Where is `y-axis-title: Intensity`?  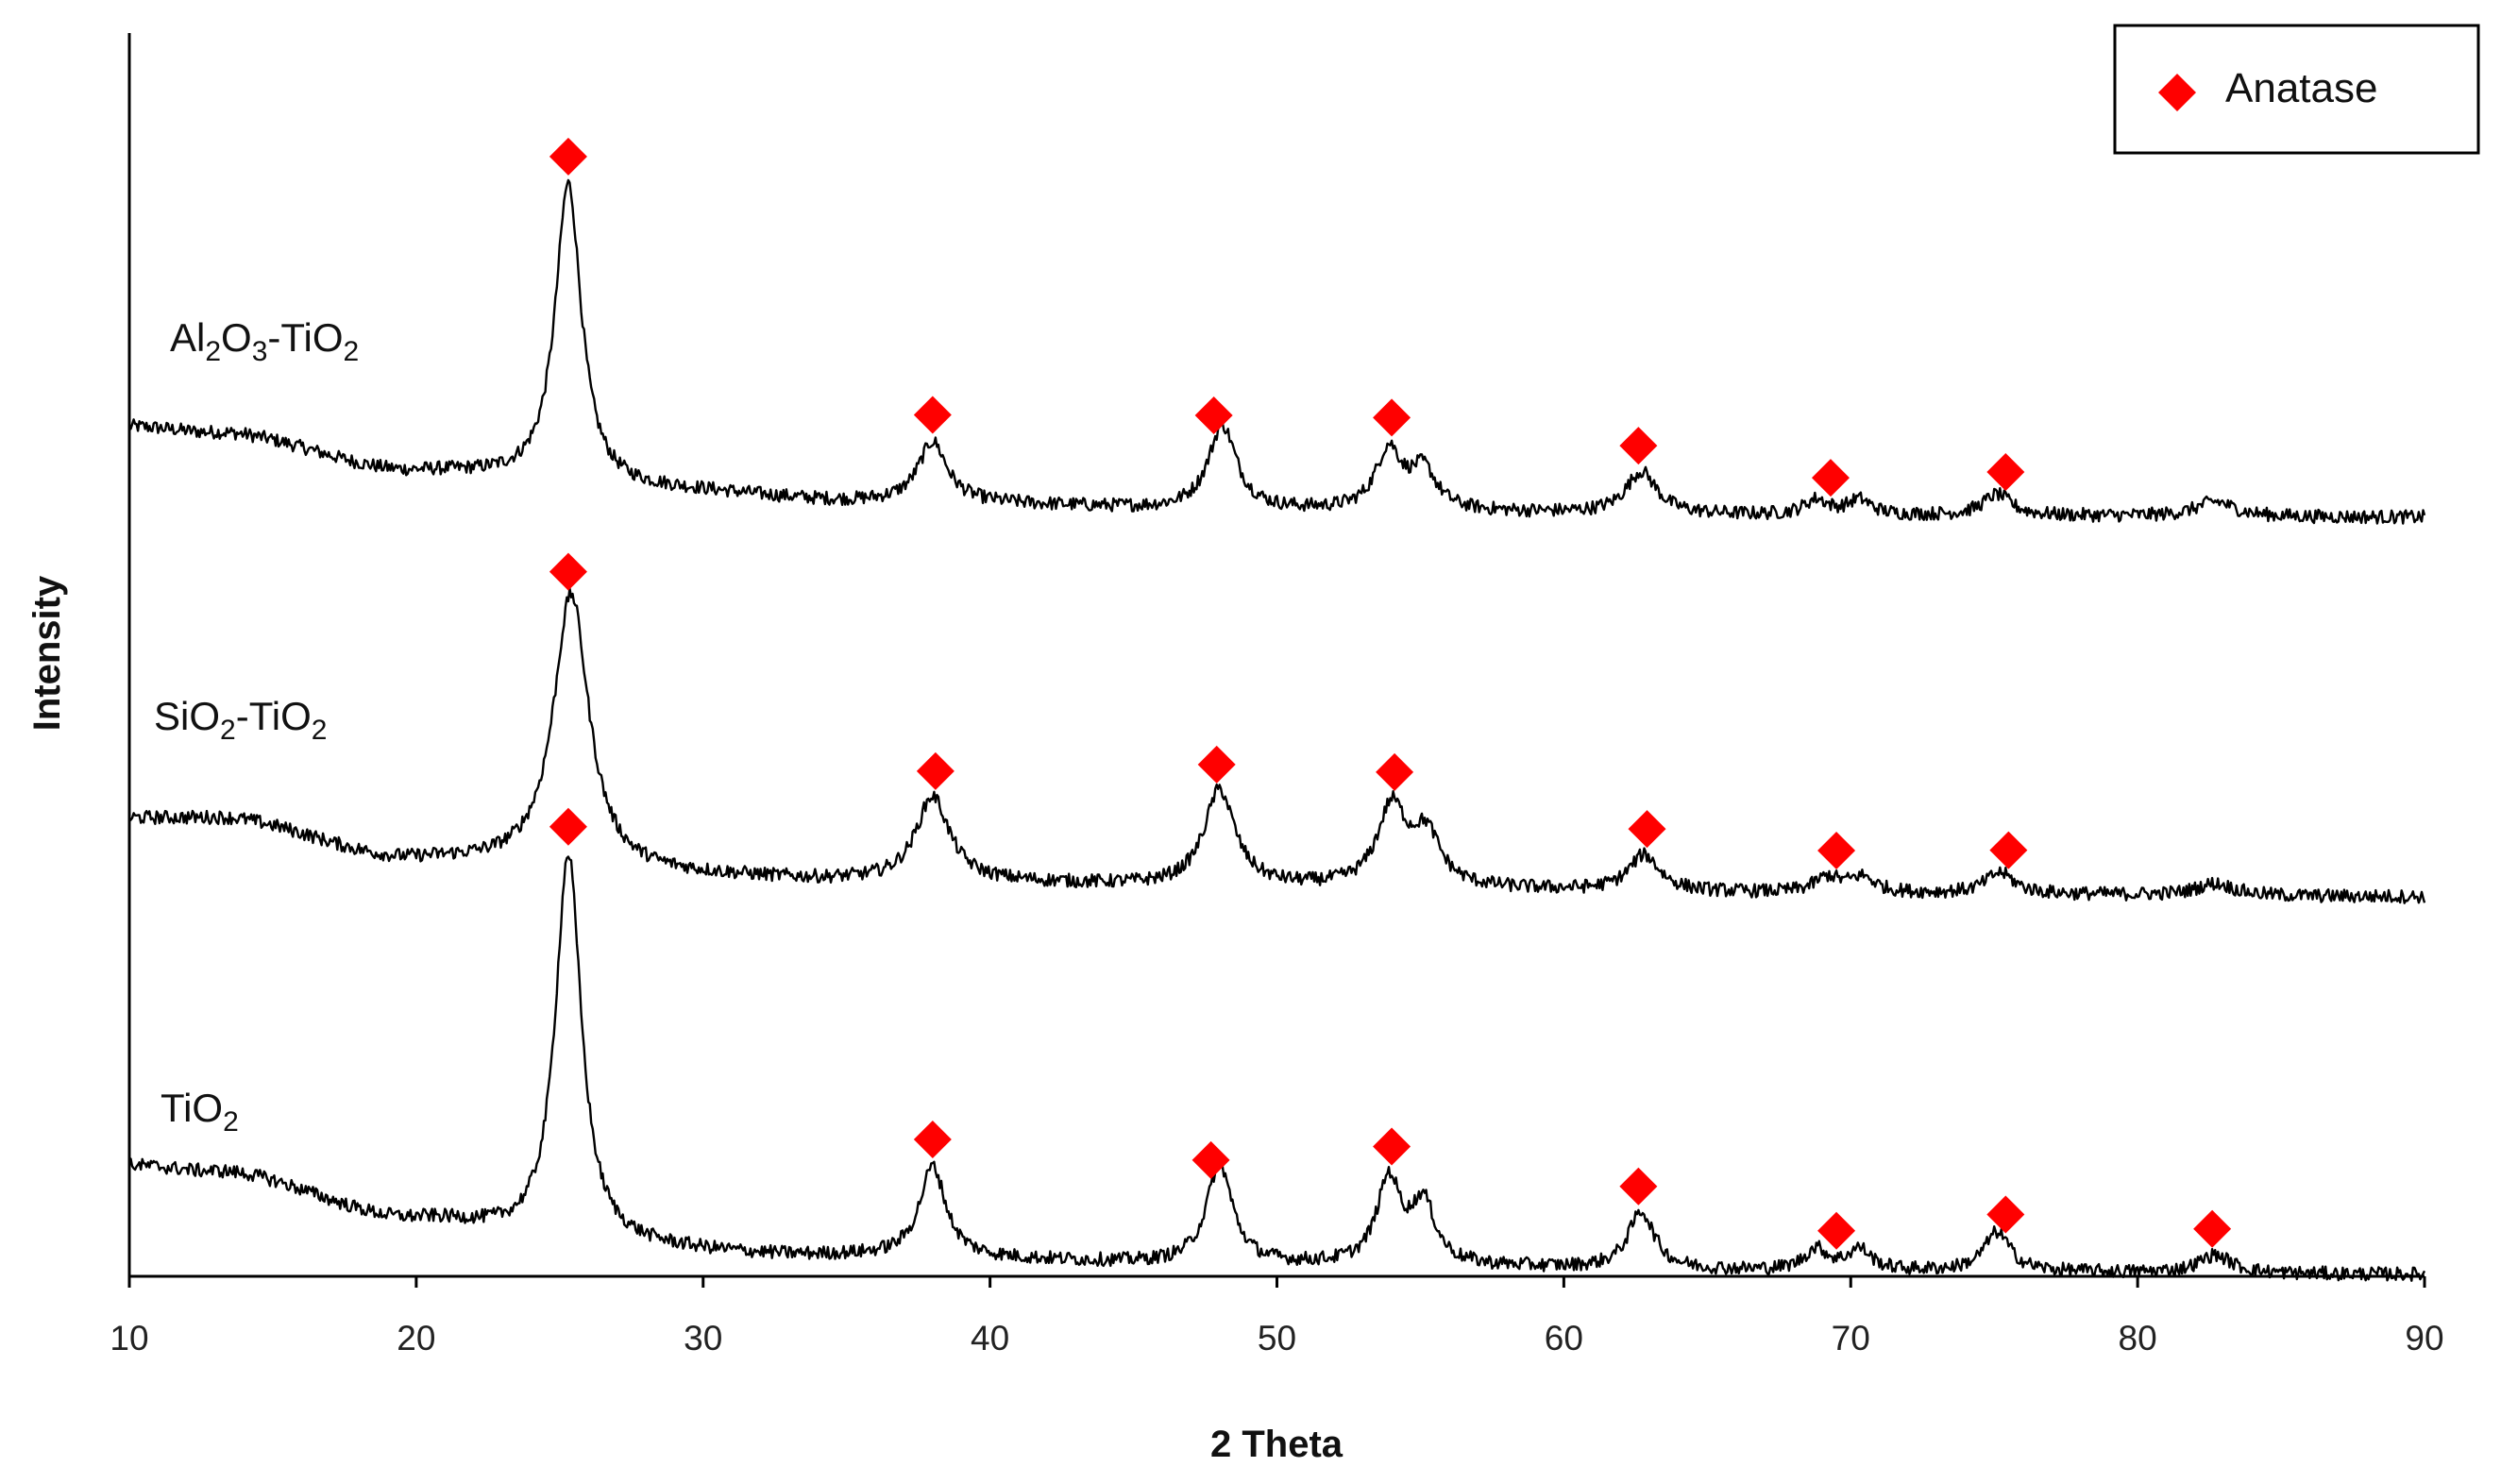
y-axis-title: Intensity is located at coordinates (47, 653).